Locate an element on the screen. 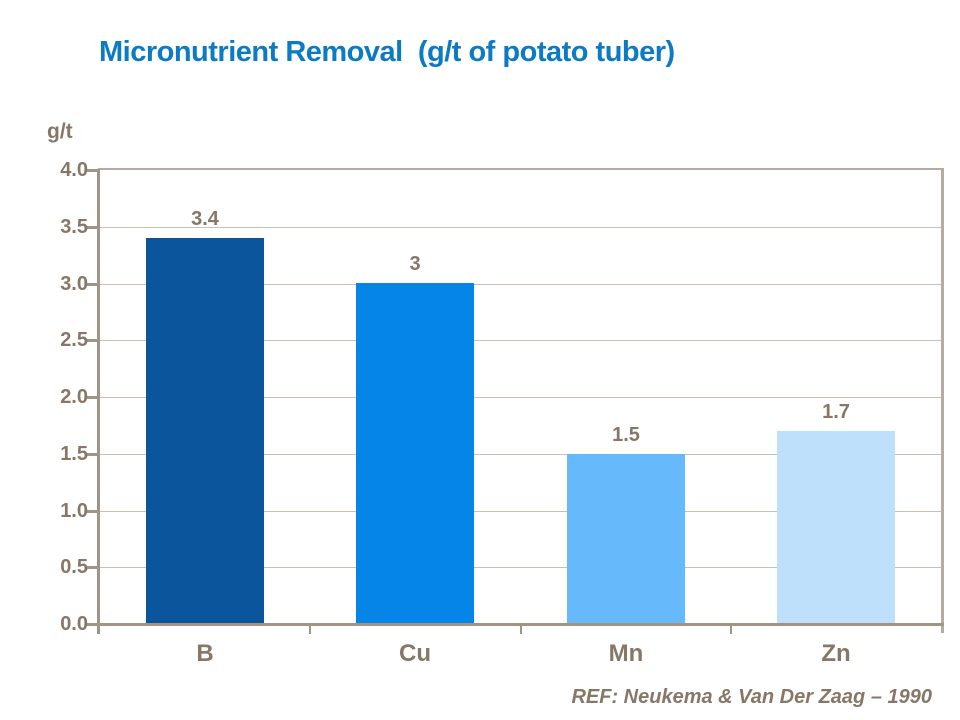  bar-Mn is located at coordinates (626, 539).